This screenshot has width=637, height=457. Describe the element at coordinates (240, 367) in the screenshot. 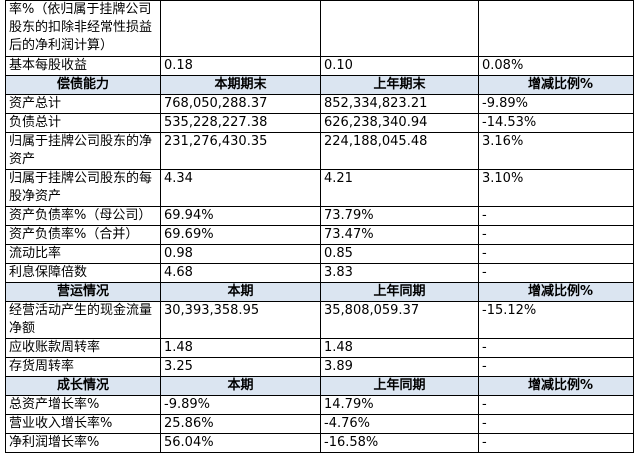

I see `cell: 3.25` at that location.